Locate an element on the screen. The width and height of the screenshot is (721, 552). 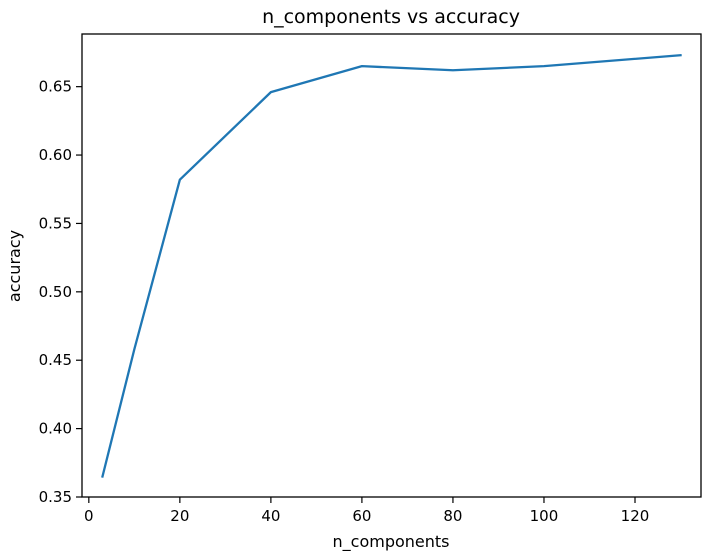
y-axis-label: accuracy is located at coordinates (14, 266).